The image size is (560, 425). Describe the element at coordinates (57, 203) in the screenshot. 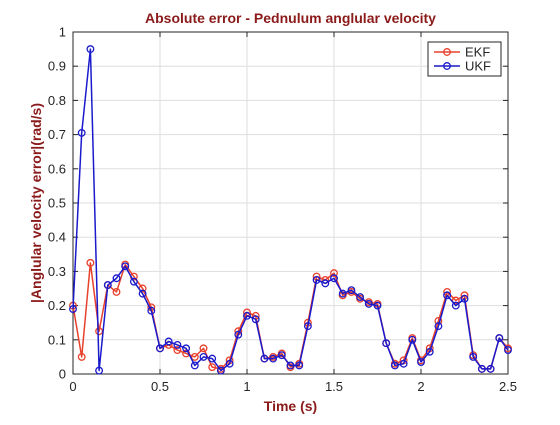

I see `y-tick-label: 0.5` at that location.